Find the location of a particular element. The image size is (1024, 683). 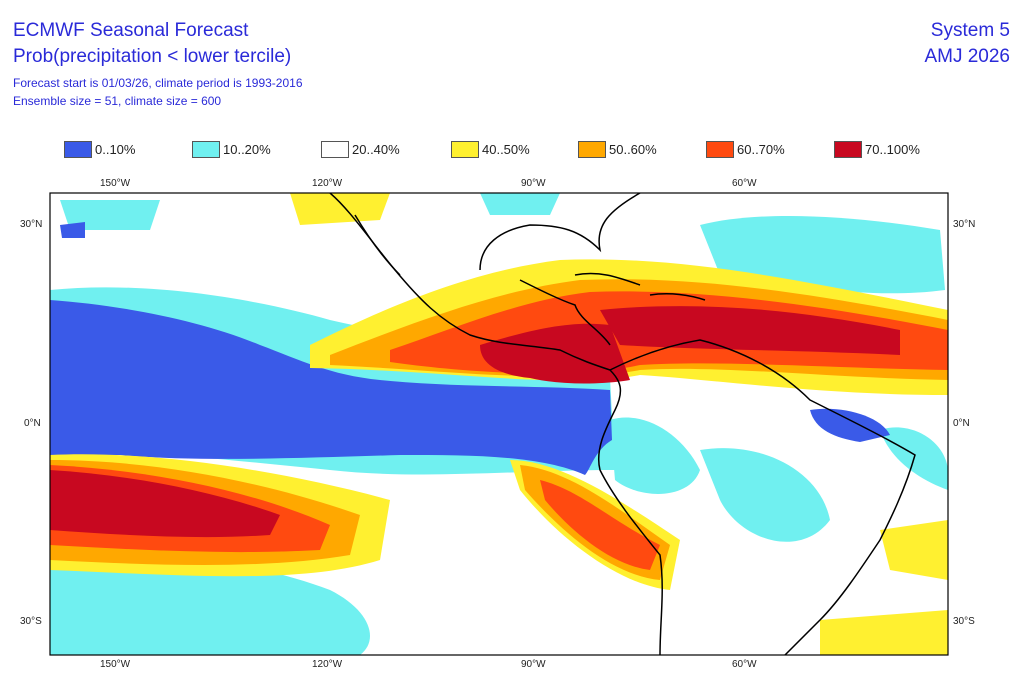

legend-label: 10..20% is located at coordinates (247, 149).